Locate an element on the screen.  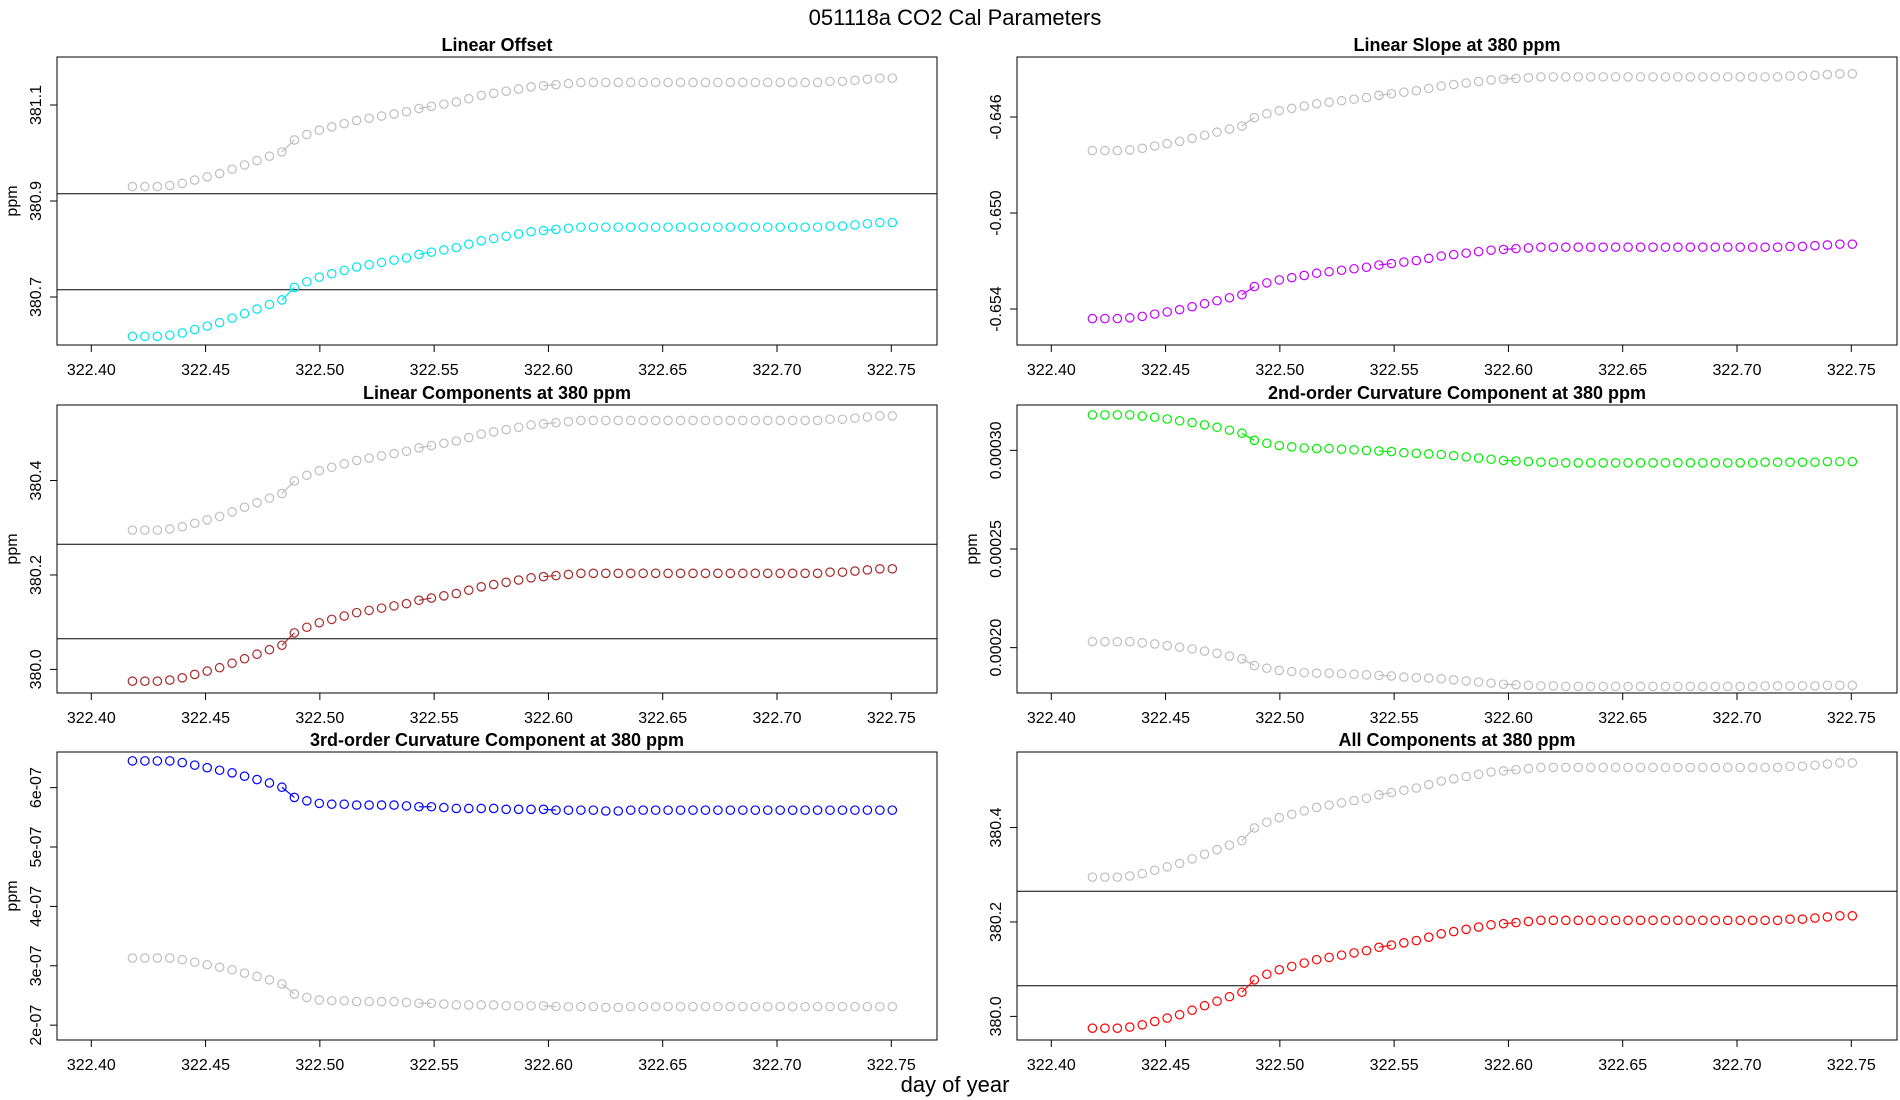
series-fitted is located at coordinates (512, 279).